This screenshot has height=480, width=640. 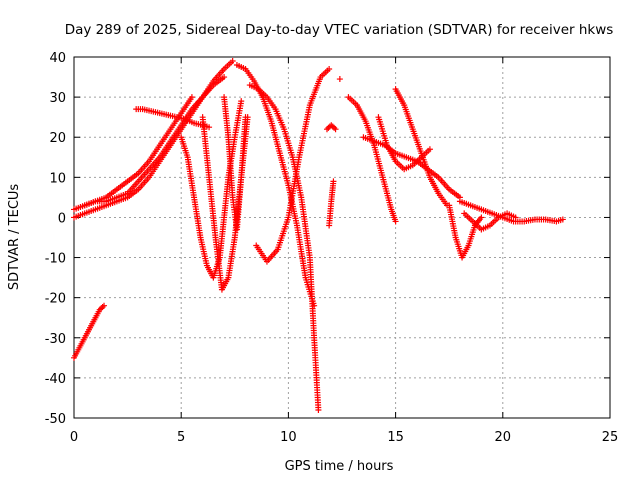 I want to click on x-axis-label: GPS time / hours, so click(x=339, y=466).